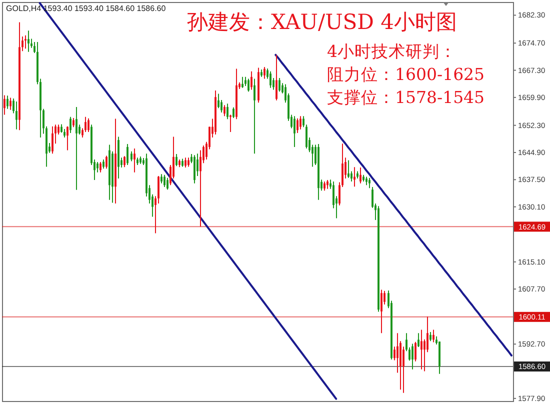 This screenshot has width=550, height=404. Describe the element at coordinates (406, 97) in the screenshot. I see `annotation: 支撑位：1578-1545` at that location.